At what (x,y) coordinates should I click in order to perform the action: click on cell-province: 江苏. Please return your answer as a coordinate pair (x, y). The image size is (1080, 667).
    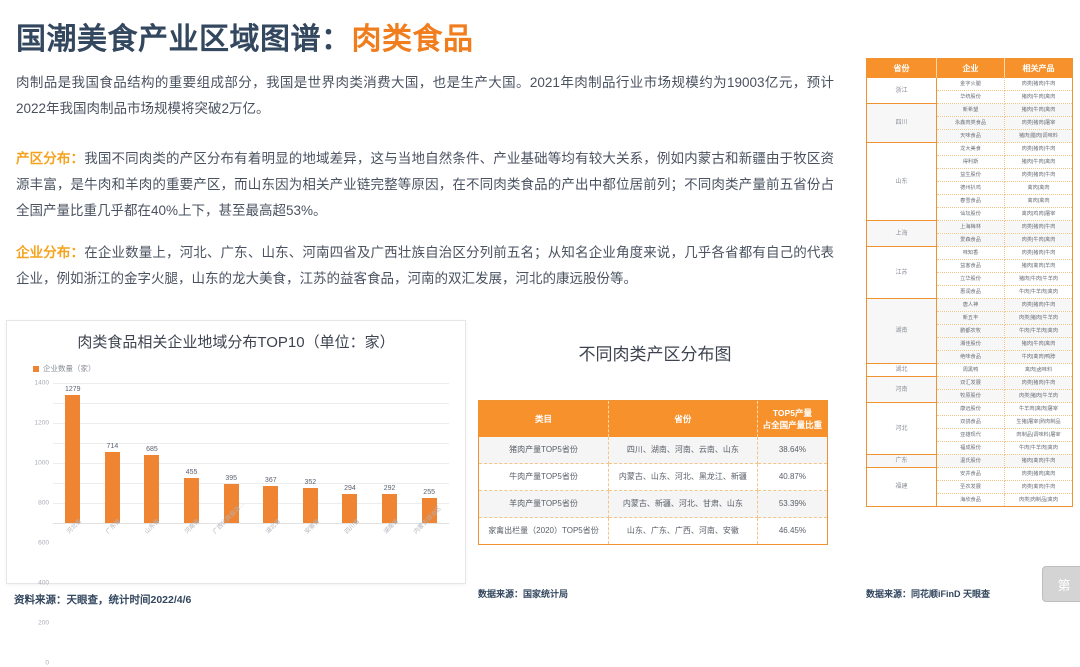
    Looking at the image, I should click on (902, 272).